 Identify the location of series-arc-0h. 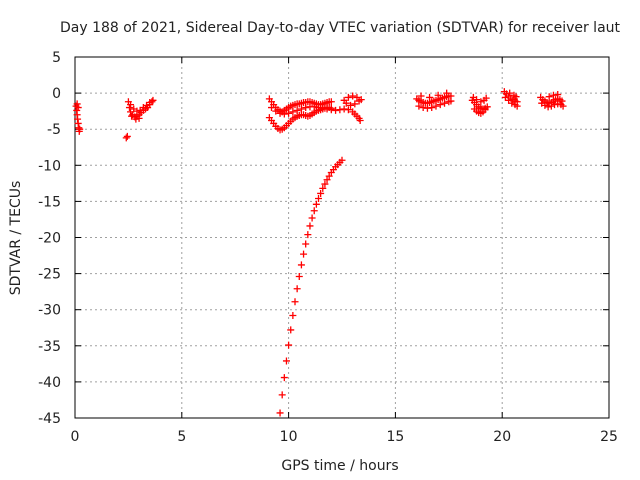
(78, 117).